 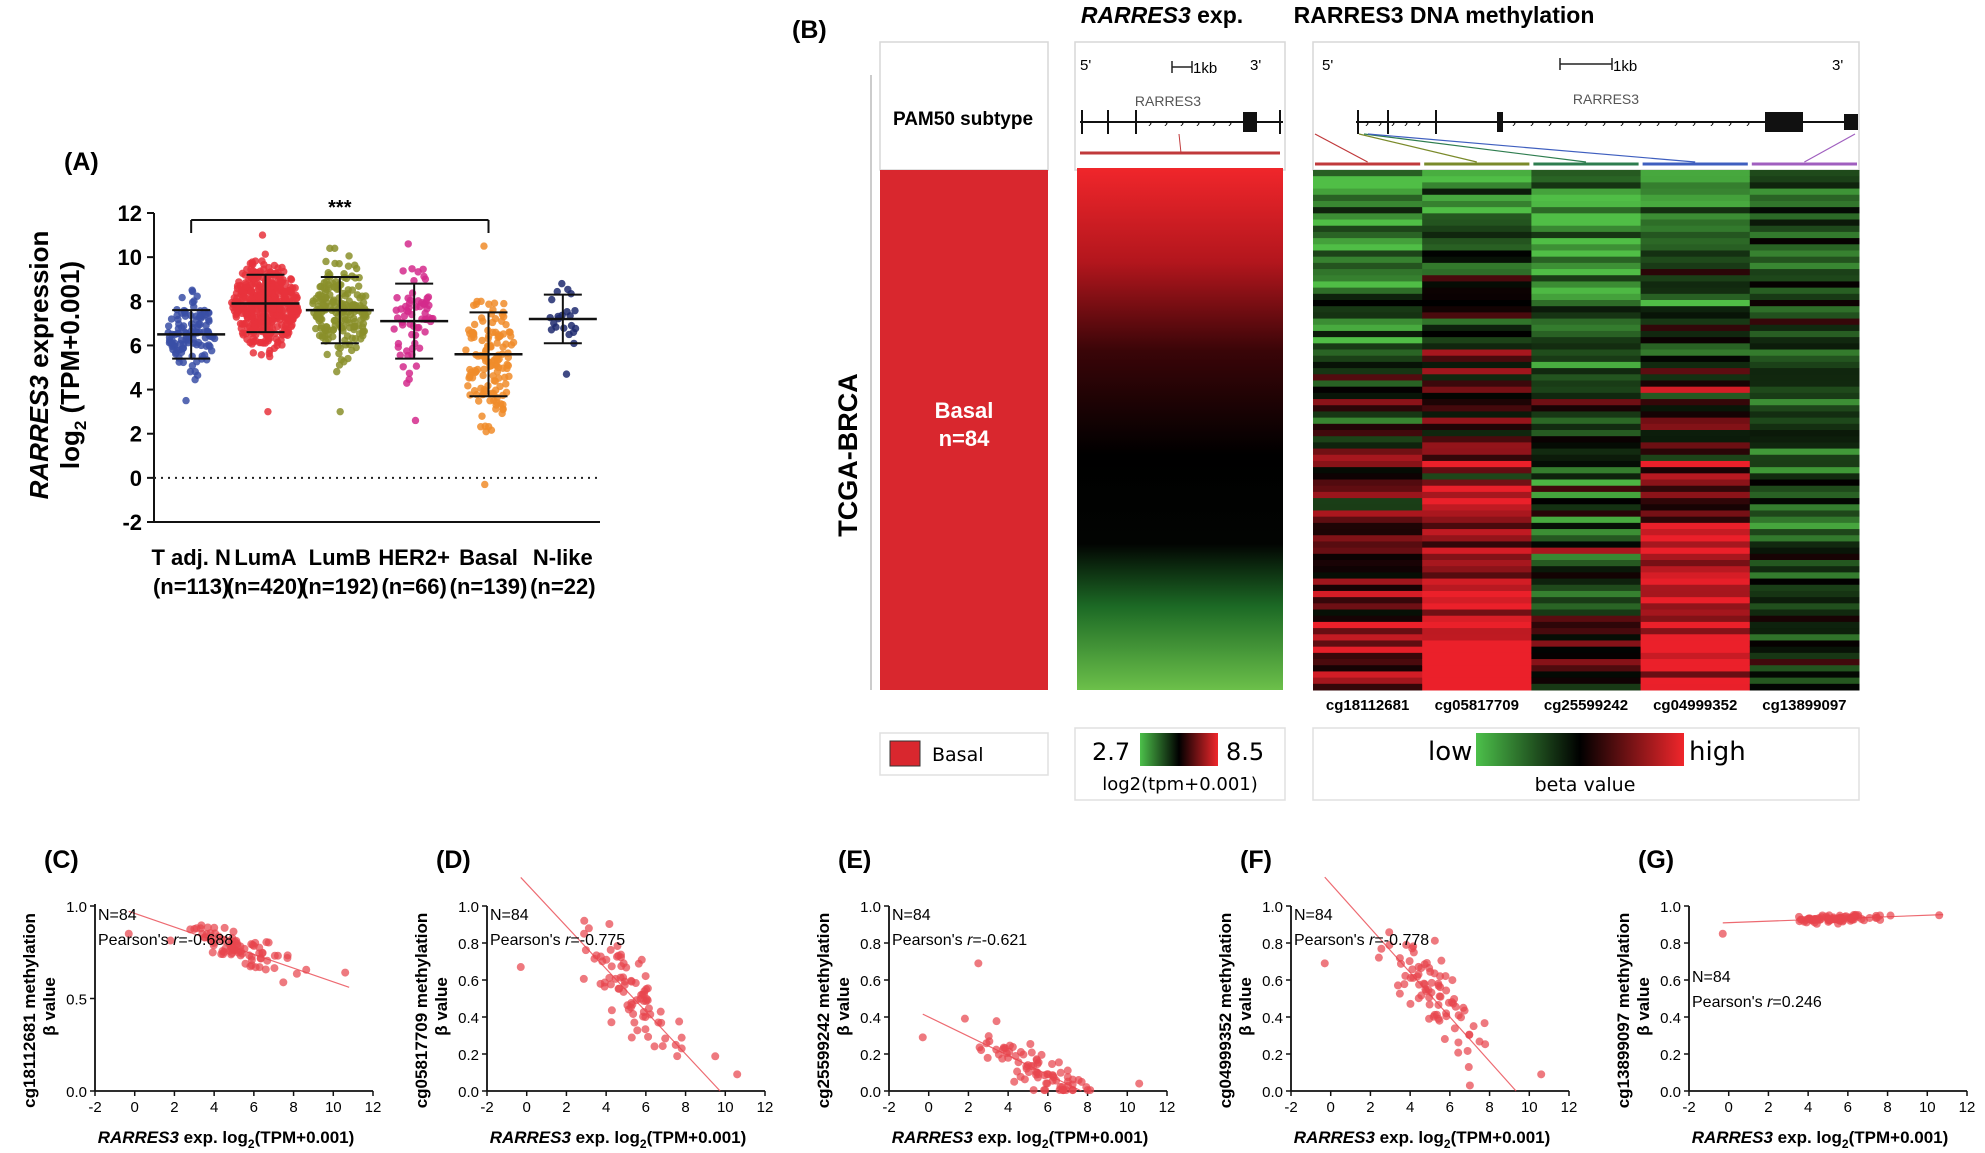 I want to click on panel-g-label: (G), so click(x=1656, y=860).